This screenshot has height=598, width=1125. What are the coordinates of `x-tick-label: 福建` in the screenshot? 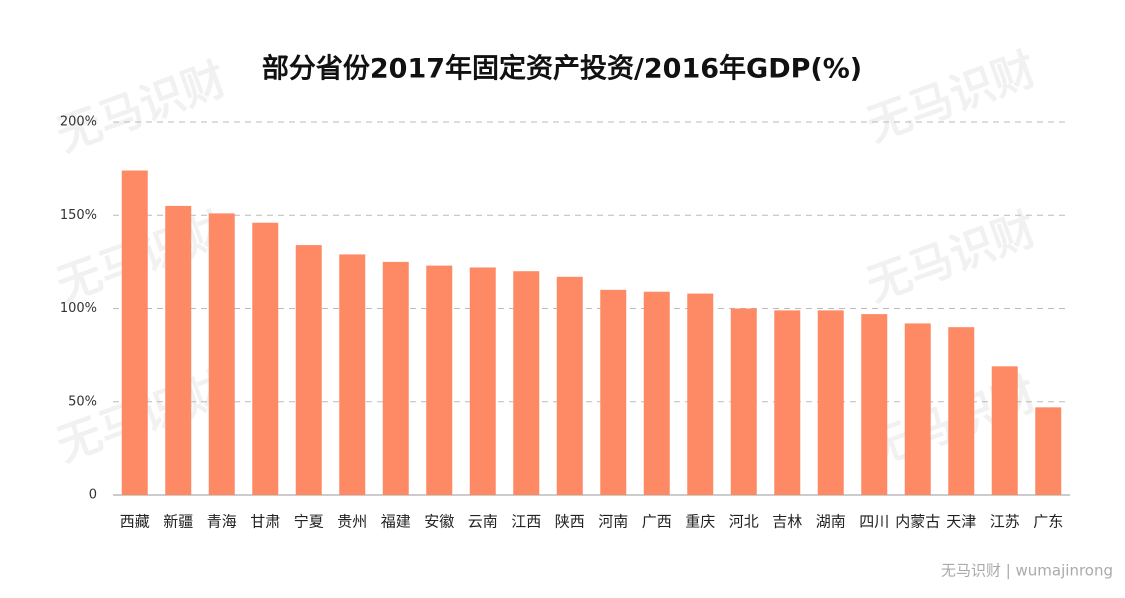 It's located at (396, 522).